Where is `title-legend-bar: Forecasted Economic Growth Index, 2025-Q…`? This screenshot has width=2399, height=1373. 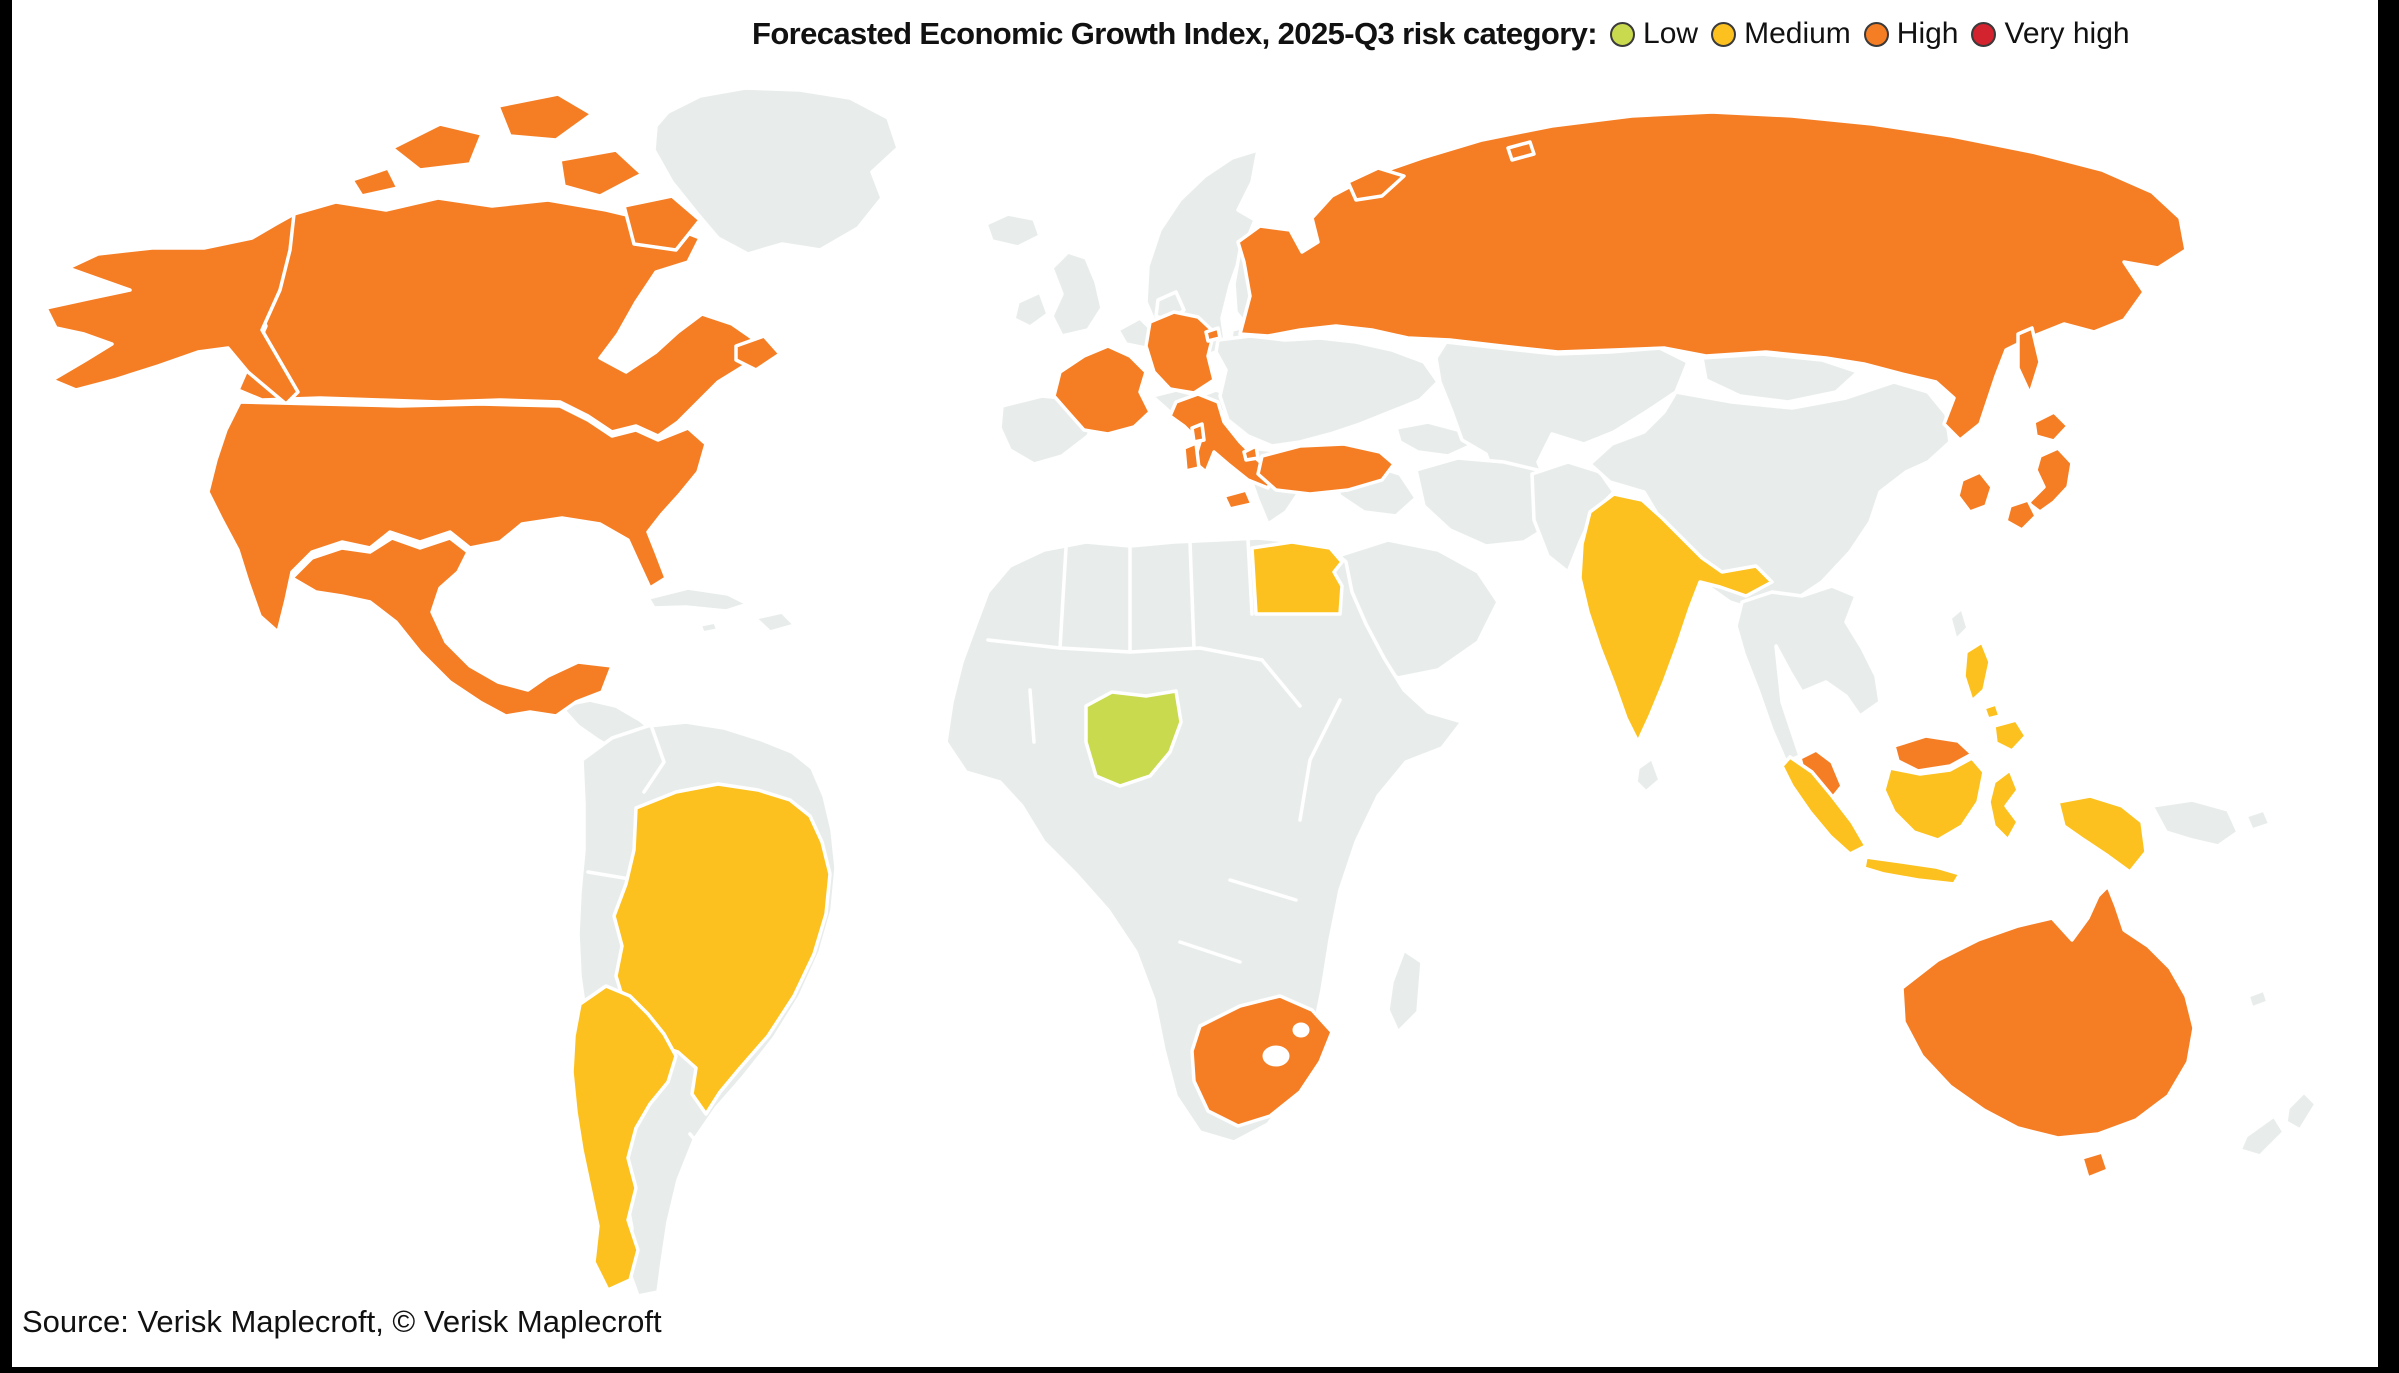 title-legend-bar: Forecasted Economic Growth Index, 2025-Q… is located at coordinates (1441, 34).